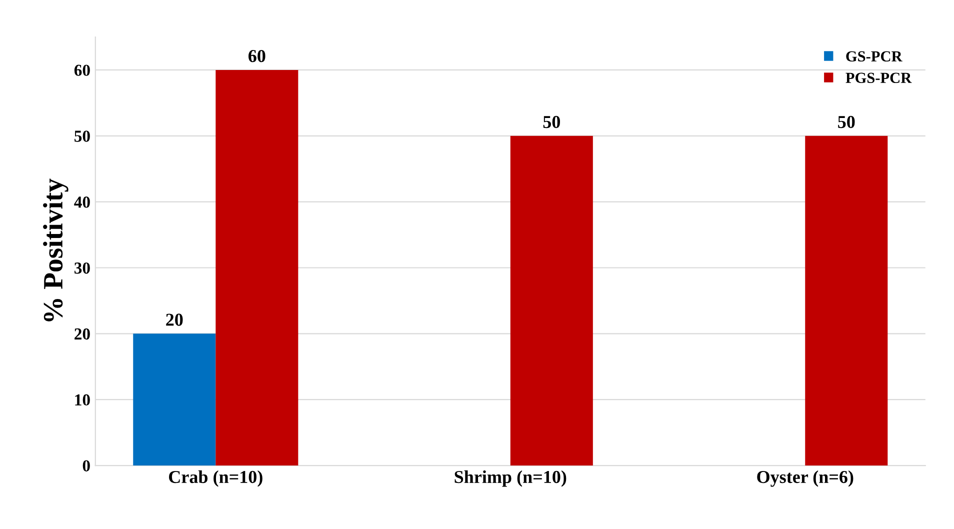 The width and height of the screenshot is (954, 529). What do you see at coordinates (879, 78) in the screenshot?
I see `legend-label: PGS-PCR` at bounding box center [879, 78].